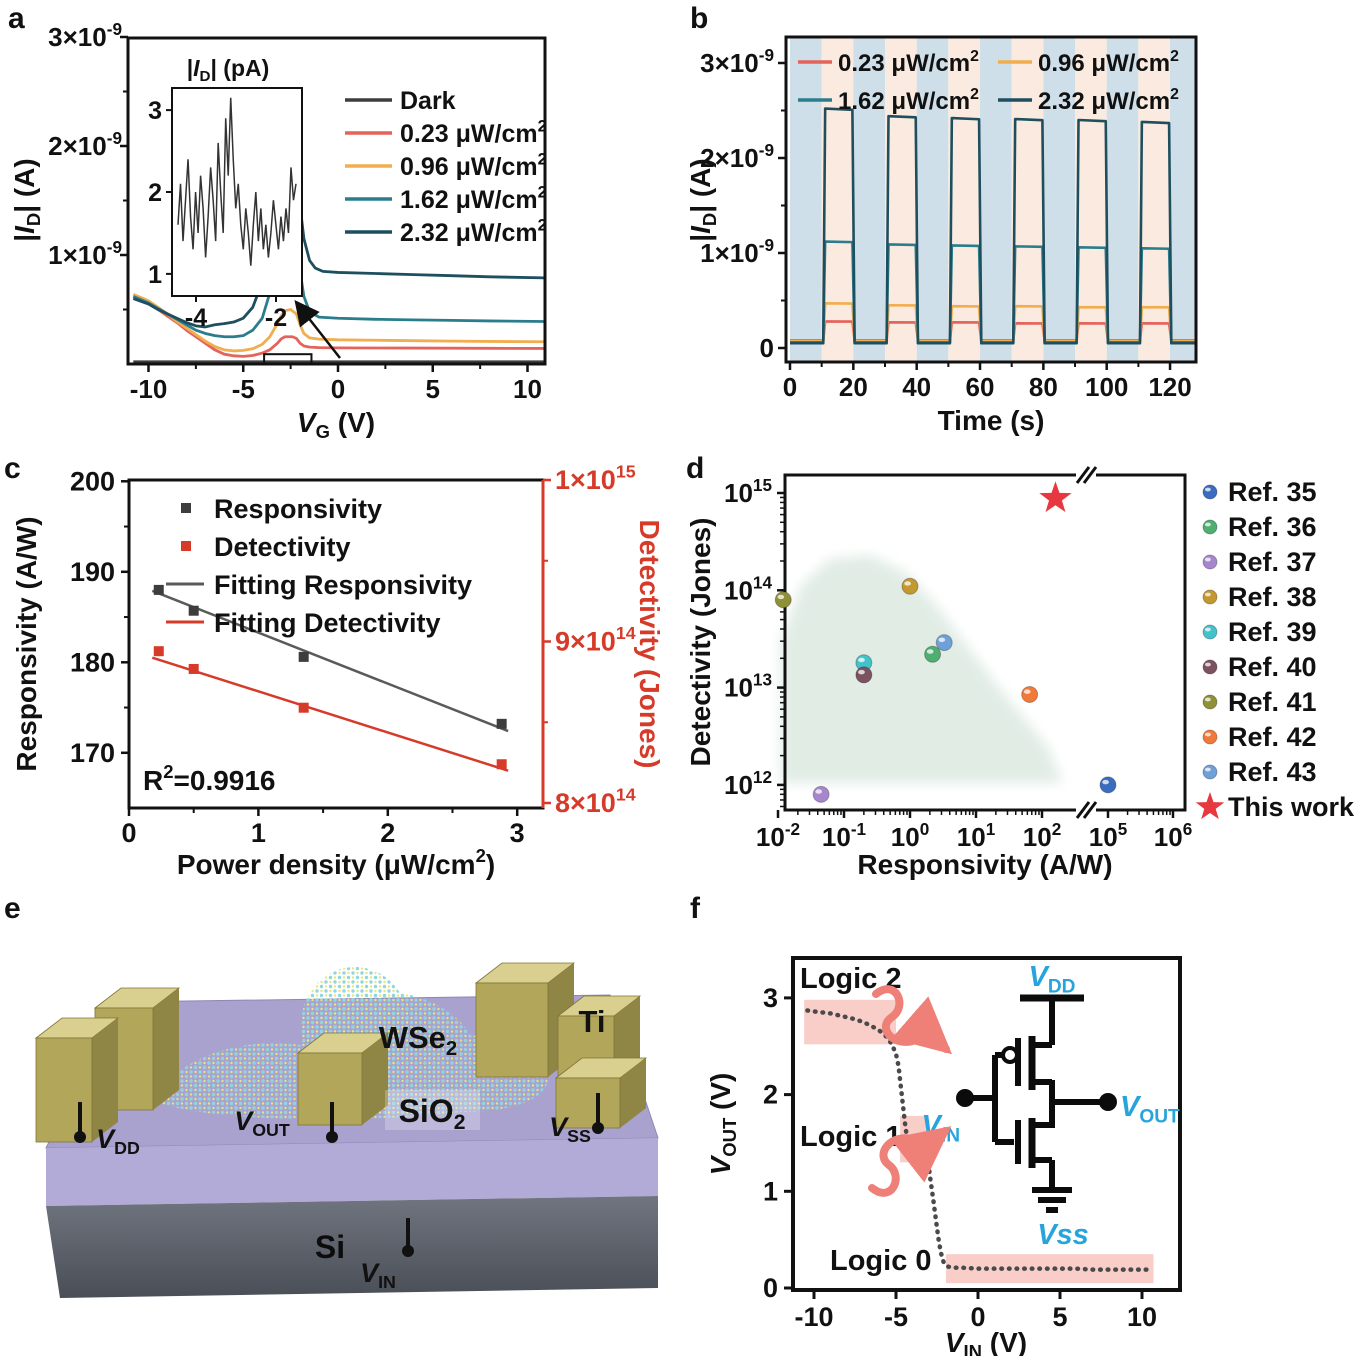 The image size is (1358, 1356). What do you see at coordinates (262, 1123) in the screenshot?
I see `vout-label: VOUT` at bounding box center [262, 1123].